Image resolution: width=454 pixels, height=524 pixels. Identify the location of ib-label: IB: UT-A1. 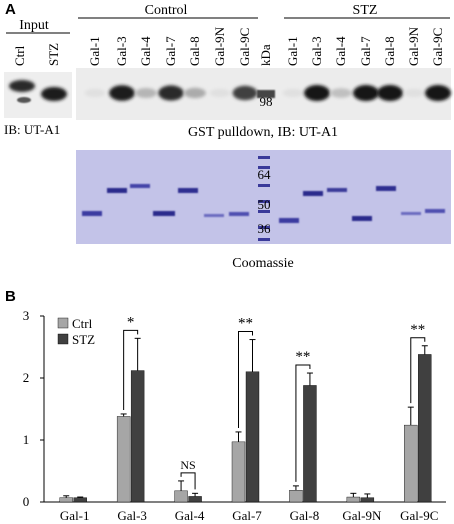
(32, 129).